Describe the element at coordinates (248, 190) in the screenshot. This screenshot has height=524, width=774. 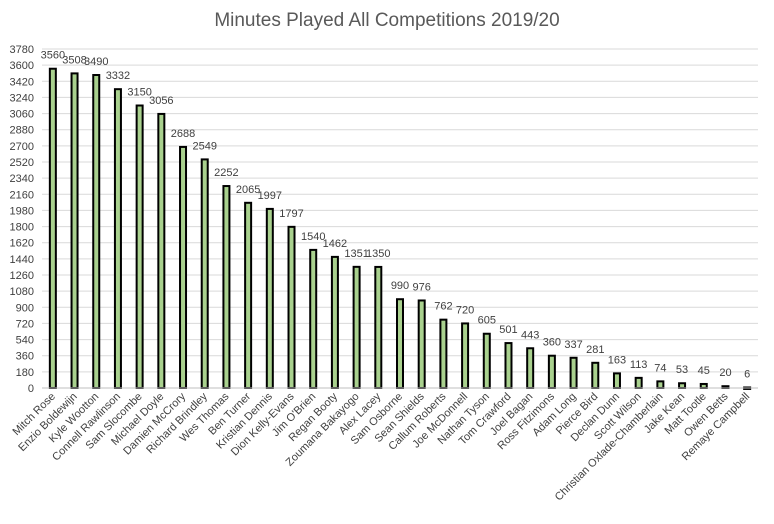
I see `data-label: 2065` at that location.